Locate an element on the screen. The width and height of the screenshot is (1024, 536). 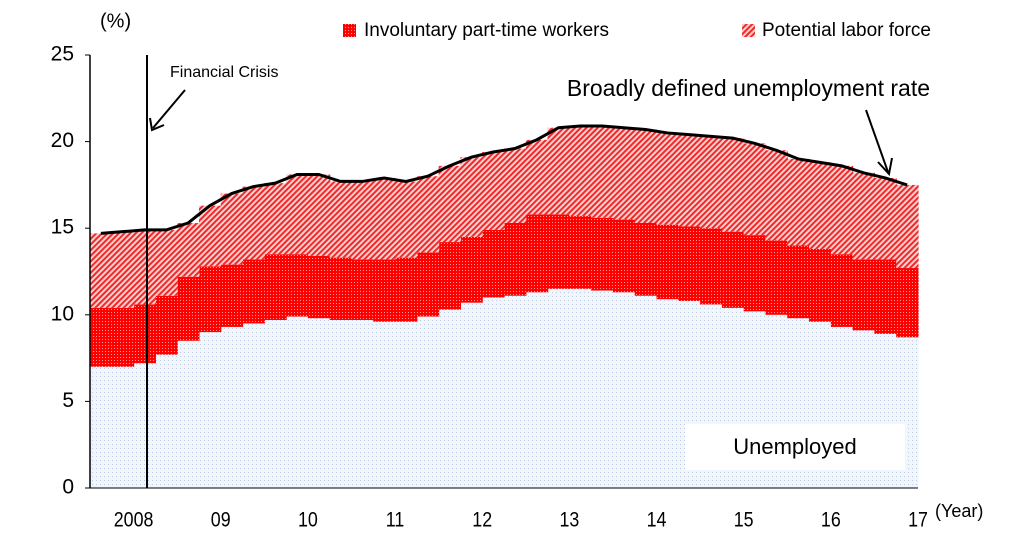
x-tick-label: 16 is located at coordinates (831, 520).